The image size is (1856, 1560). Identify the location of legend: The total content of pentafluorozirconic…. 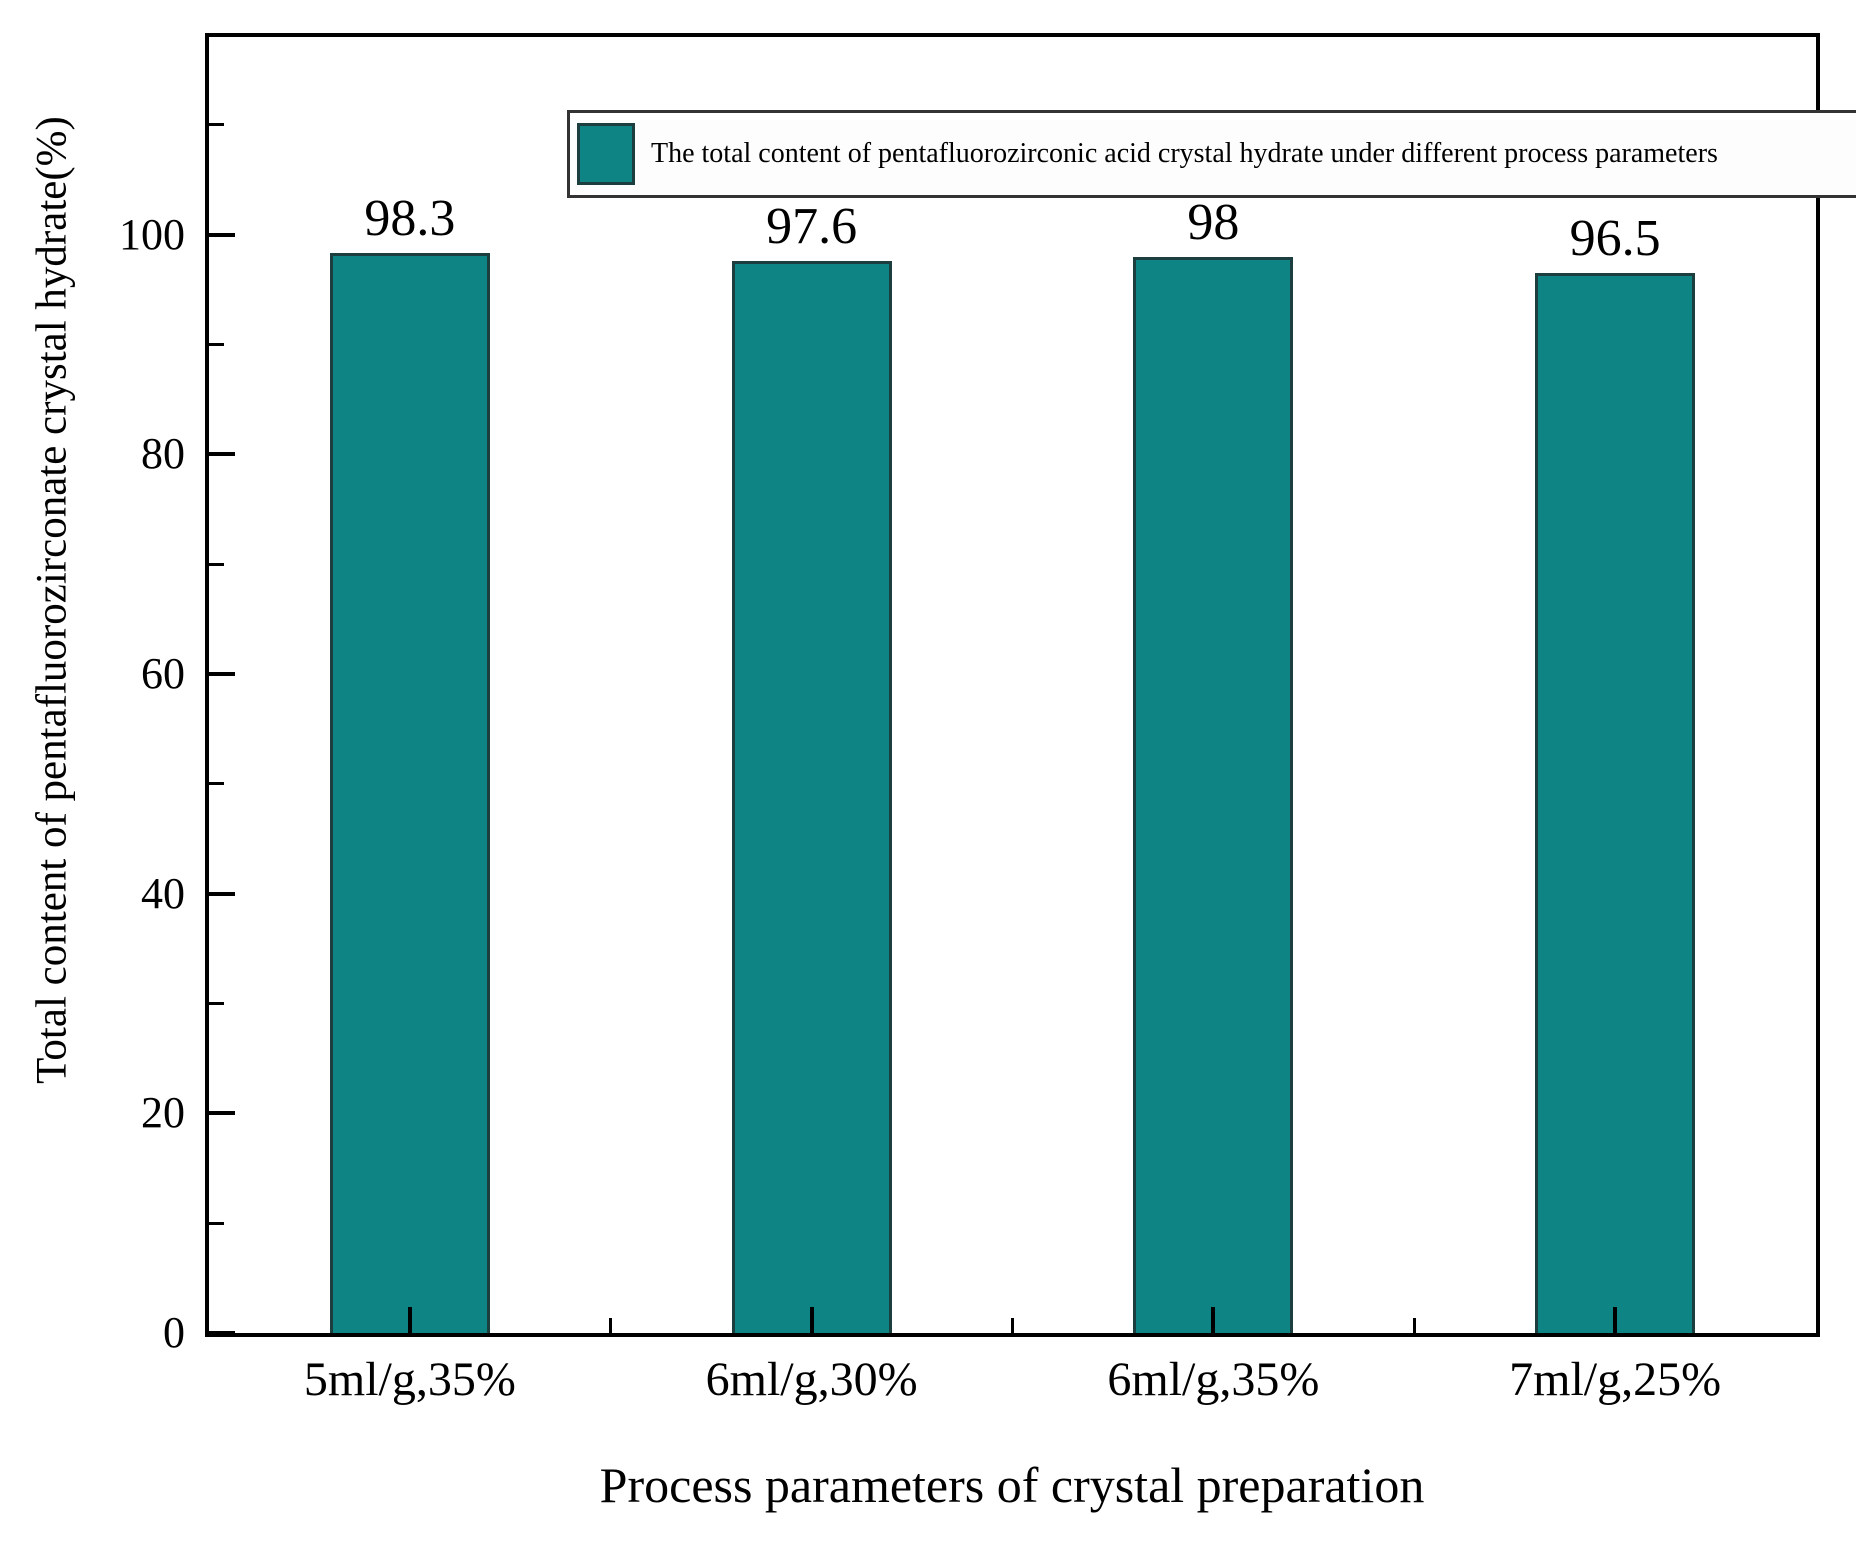
(1211, 154).